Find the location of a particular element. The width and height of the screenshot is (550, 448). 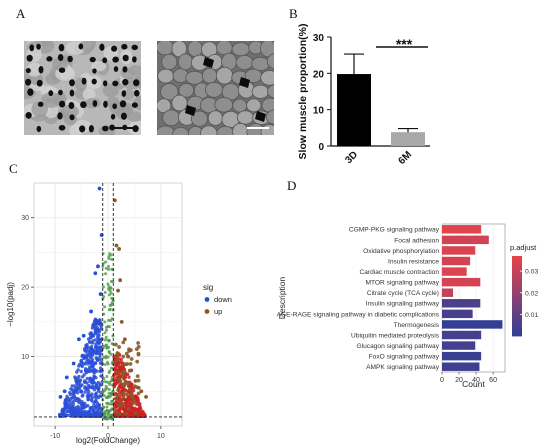

pathway-label: Oxidative phosphorylation is located at coordinates (401, 251).